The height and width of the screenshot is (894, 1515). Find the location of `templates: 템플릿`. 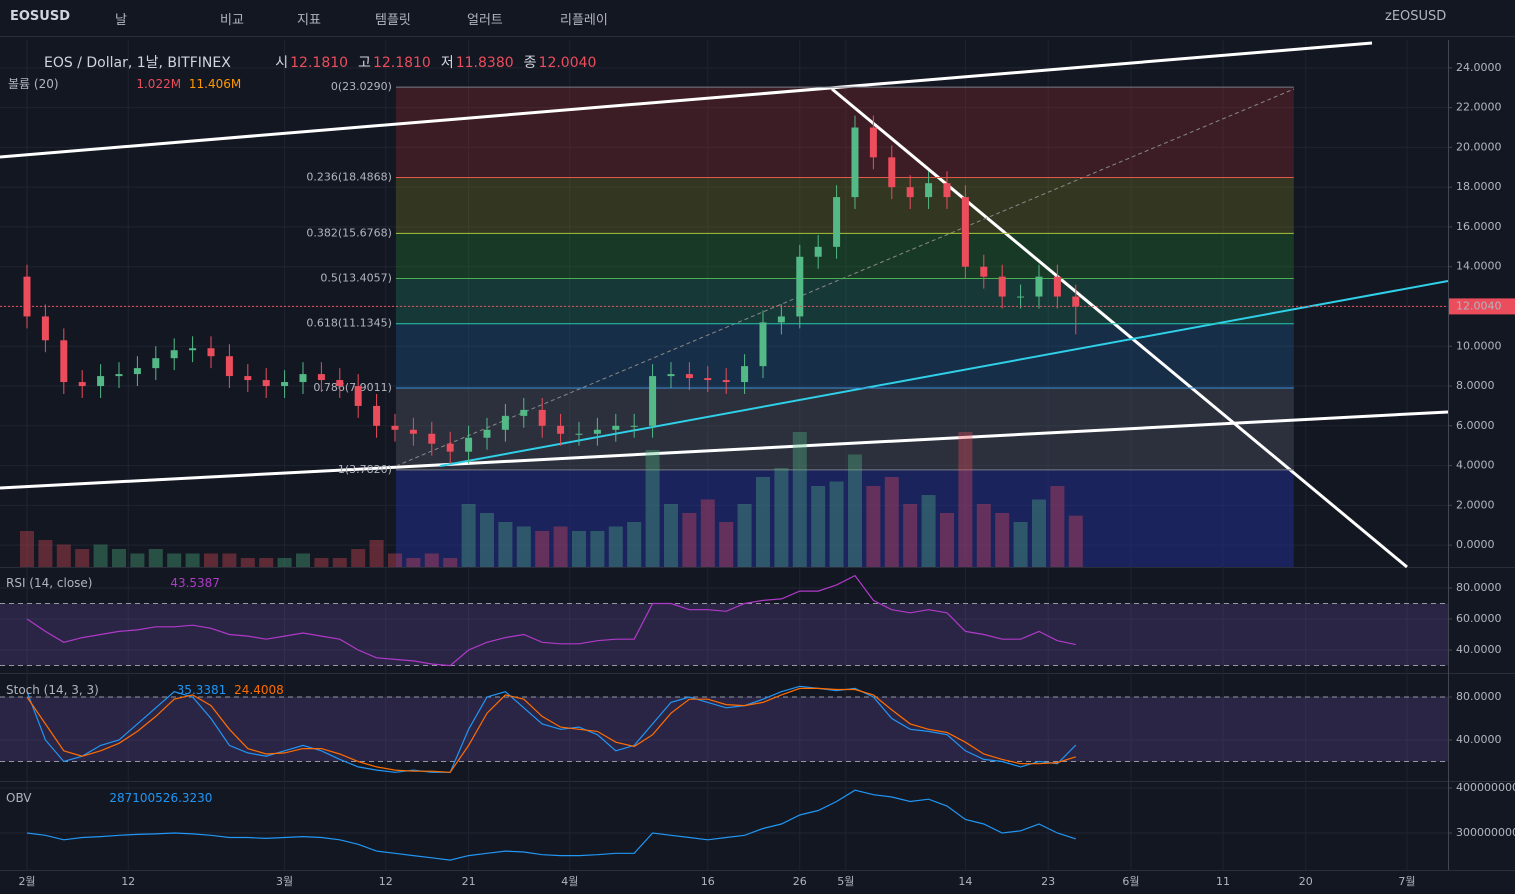

templates: 템플릿 is located at coordinates (393, 20).